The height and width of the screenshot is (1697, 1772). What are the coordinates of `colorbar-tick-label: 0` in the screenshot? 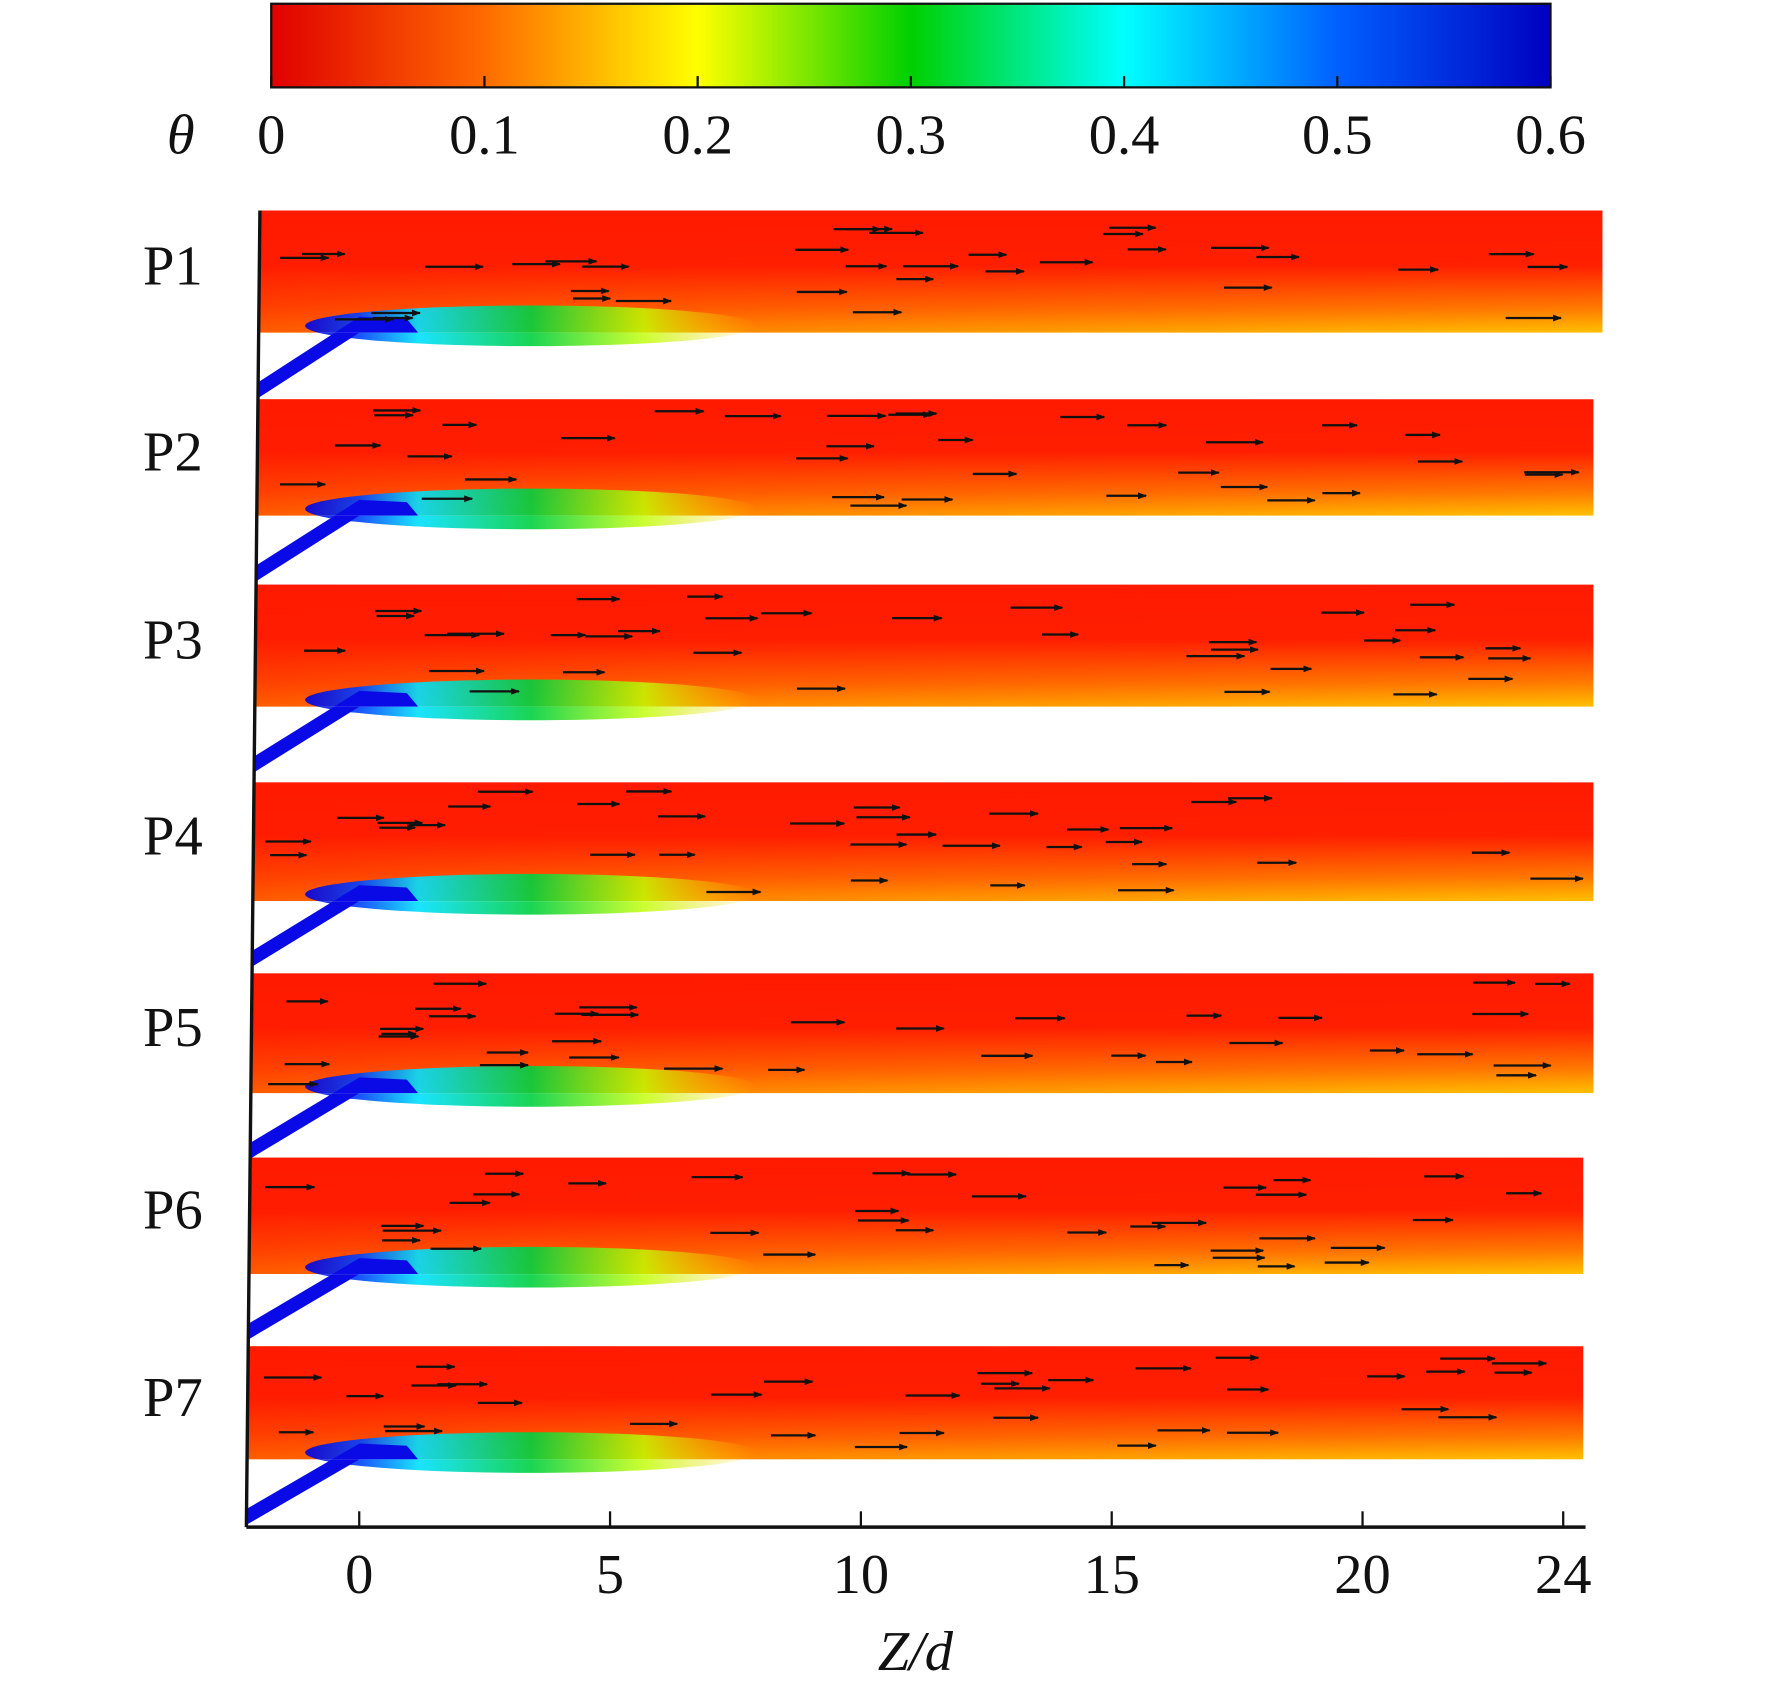 It's located at (271, 135).